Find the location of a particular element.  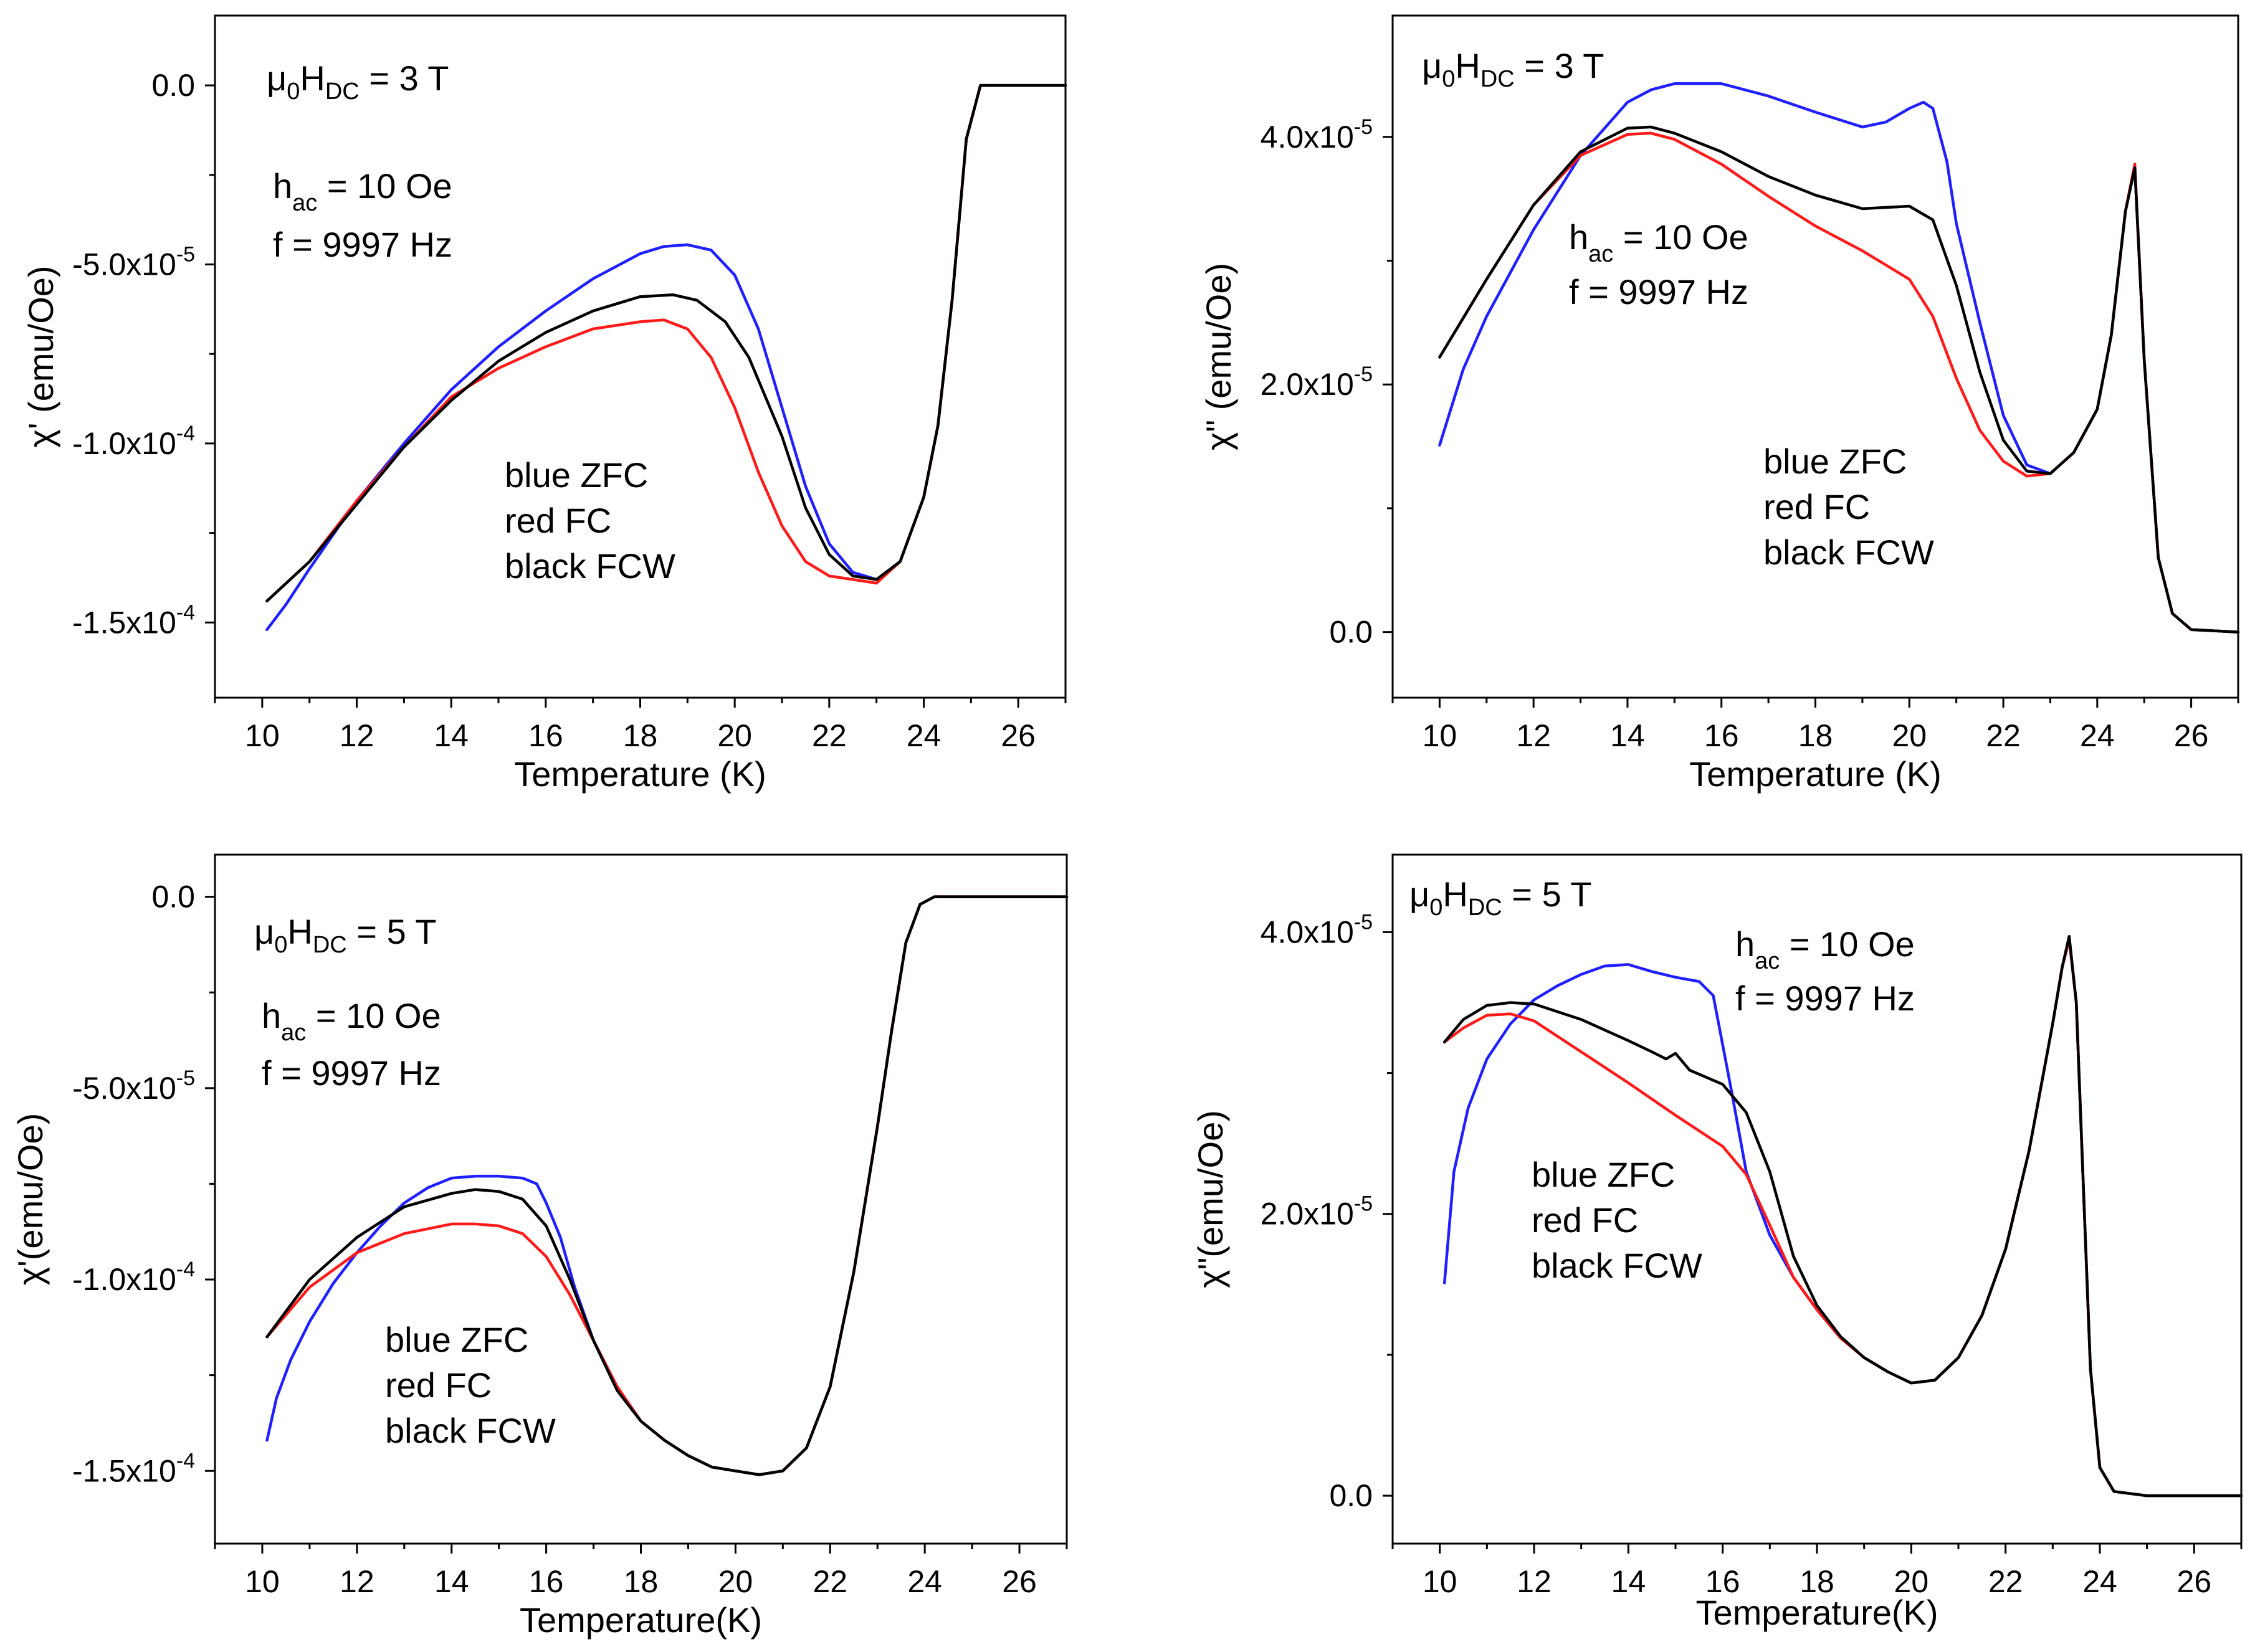

series-line-red-fc is located at coordinates (666, 343).